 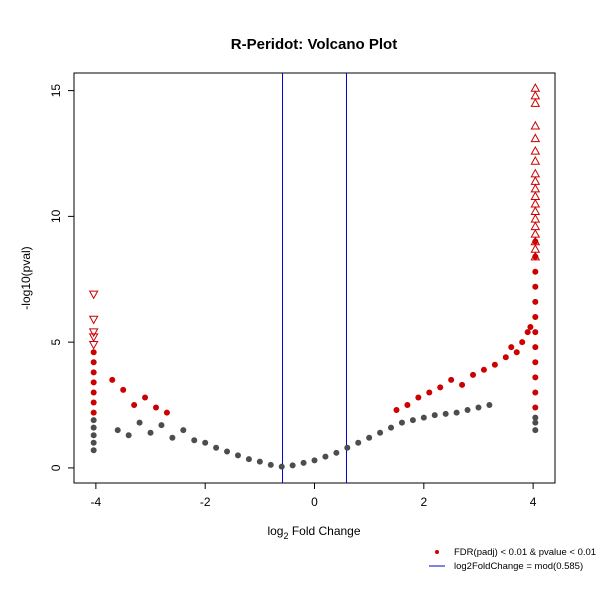 What do you see at coordinates (56, 216) in the screenshot?
I see `y-tick-label: 10` at bounding box center [56, 216].